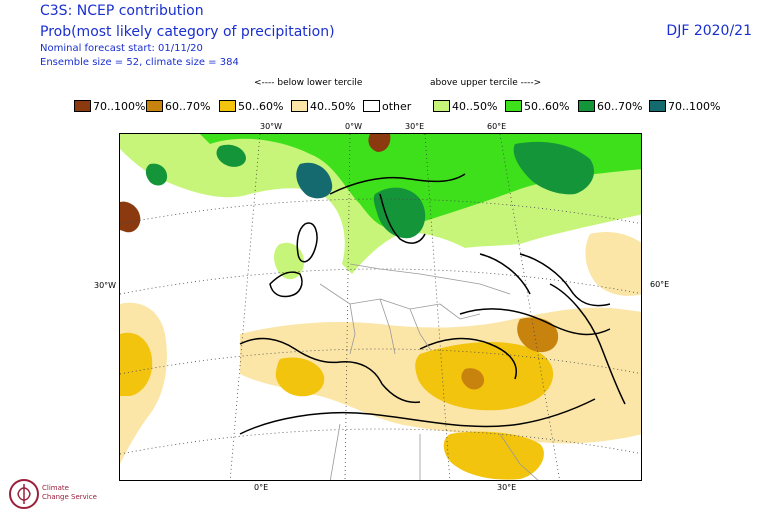 The width and height of the screenshot is (758, 520). Describe the element at coordinates (353, 126) in the screenshot. I see `lon-label-top: 0°W` at that location.